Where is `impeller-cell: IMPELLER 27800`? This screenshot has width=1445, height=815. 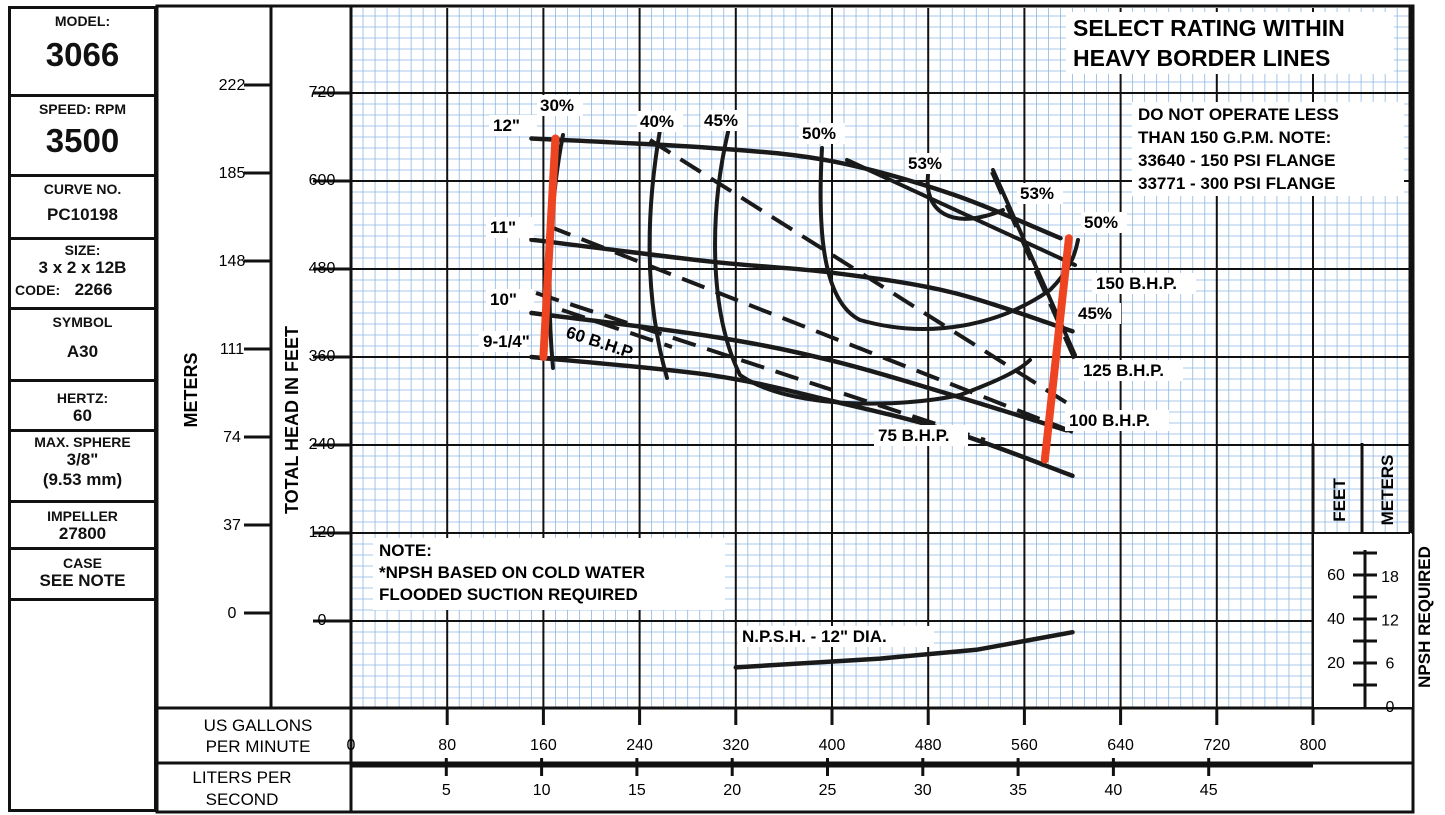 impeller-cell: IMPELLER 27800 is located at coordinates (82, 526).